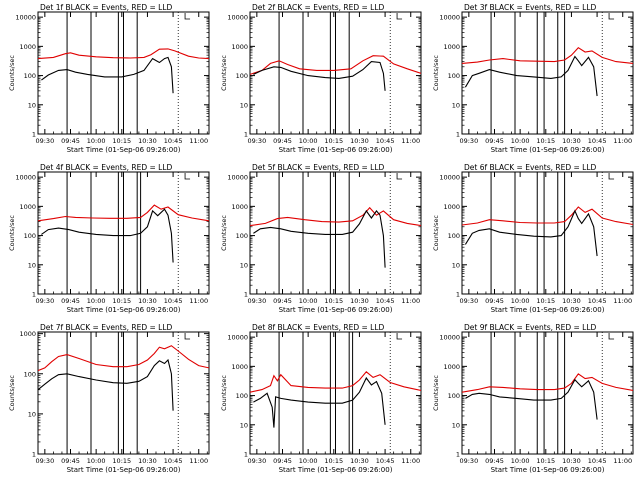 This screenshot has width=640, height=480. I want to click on panel-title: Det 7f BLACK = Events, RED = LLD, so click(106, 327).